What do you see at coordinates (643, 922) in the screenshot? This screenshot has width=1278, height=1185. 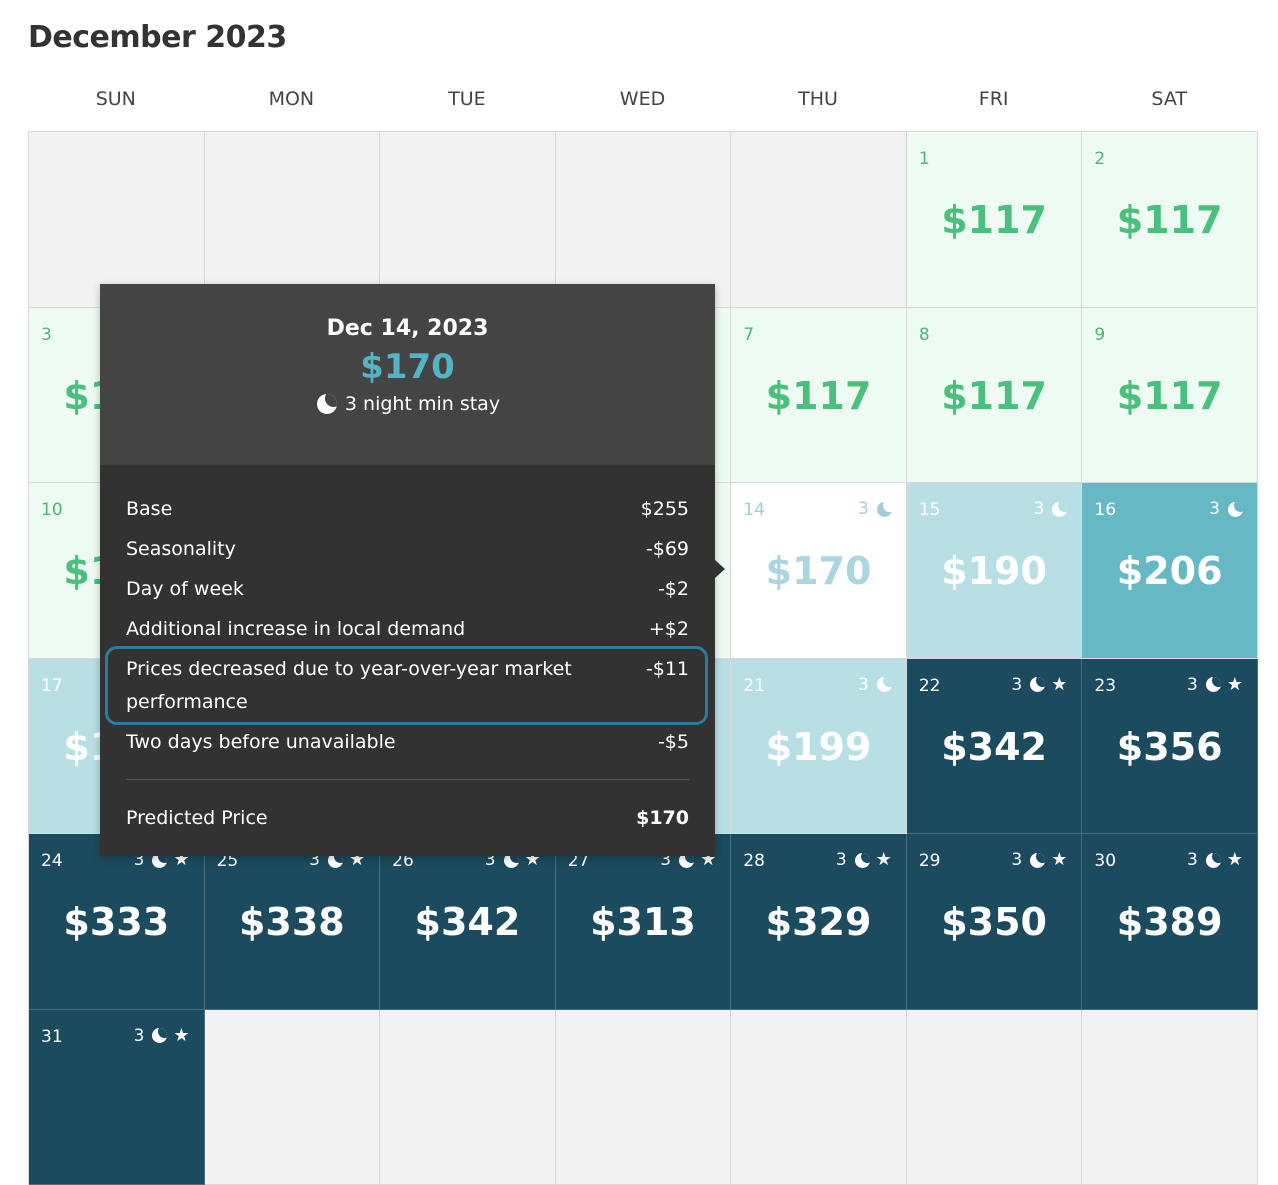 I see `day-price: $313` at bounding box center [643, 922].